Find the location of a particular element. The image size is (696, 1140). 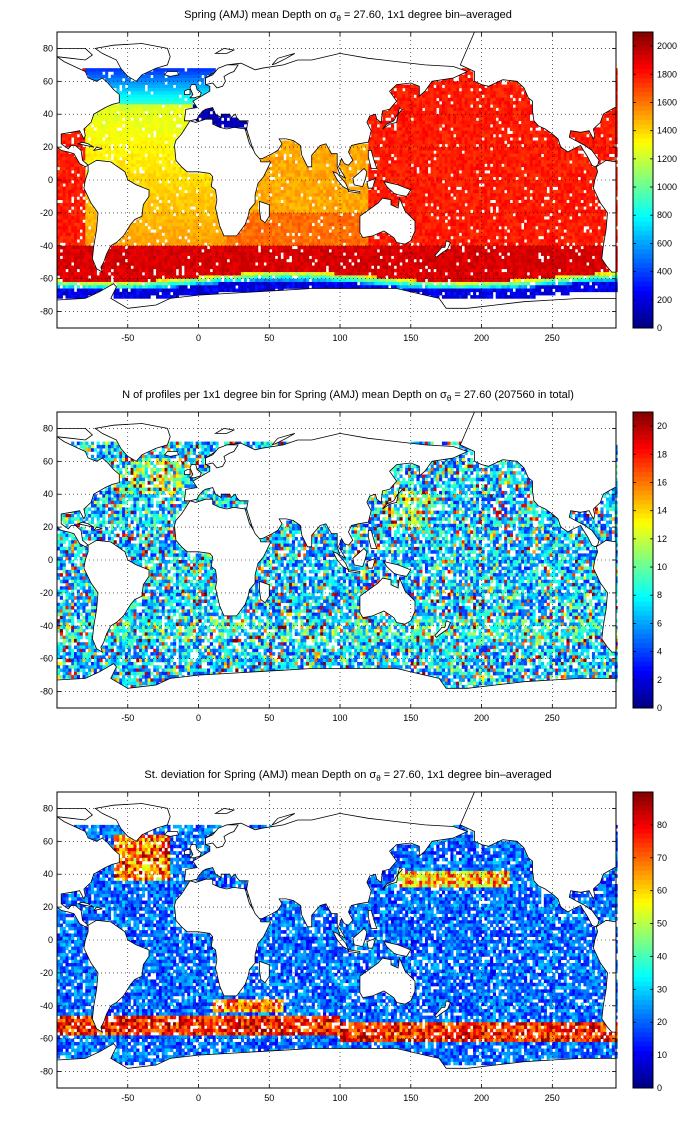

colorbar-tick-label: 1200 is located at coordinates (667, 159).